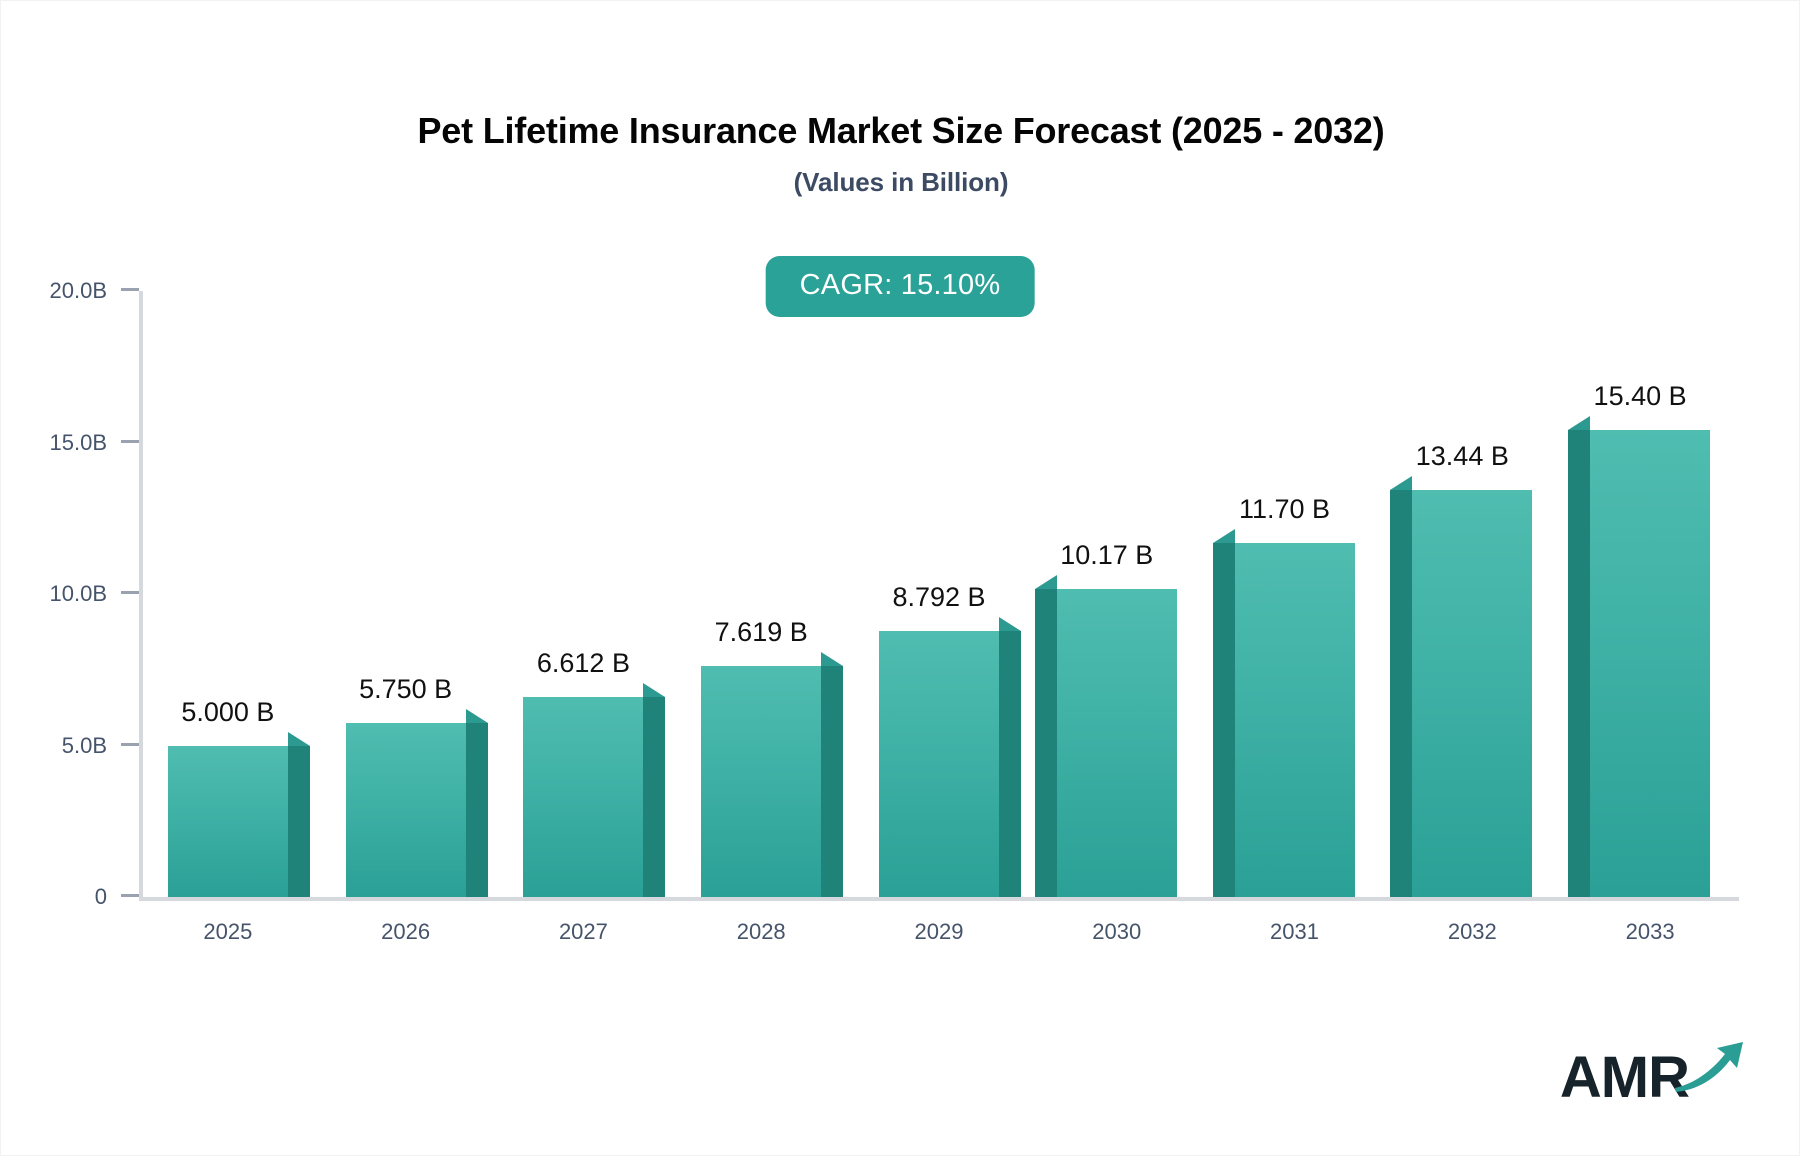 The height and width of the screenshot is (1156, 1800). What do you see at coordinates (141, 594) in the screenshot?
I see `y-axis-line` at bounding box center [141, 594].